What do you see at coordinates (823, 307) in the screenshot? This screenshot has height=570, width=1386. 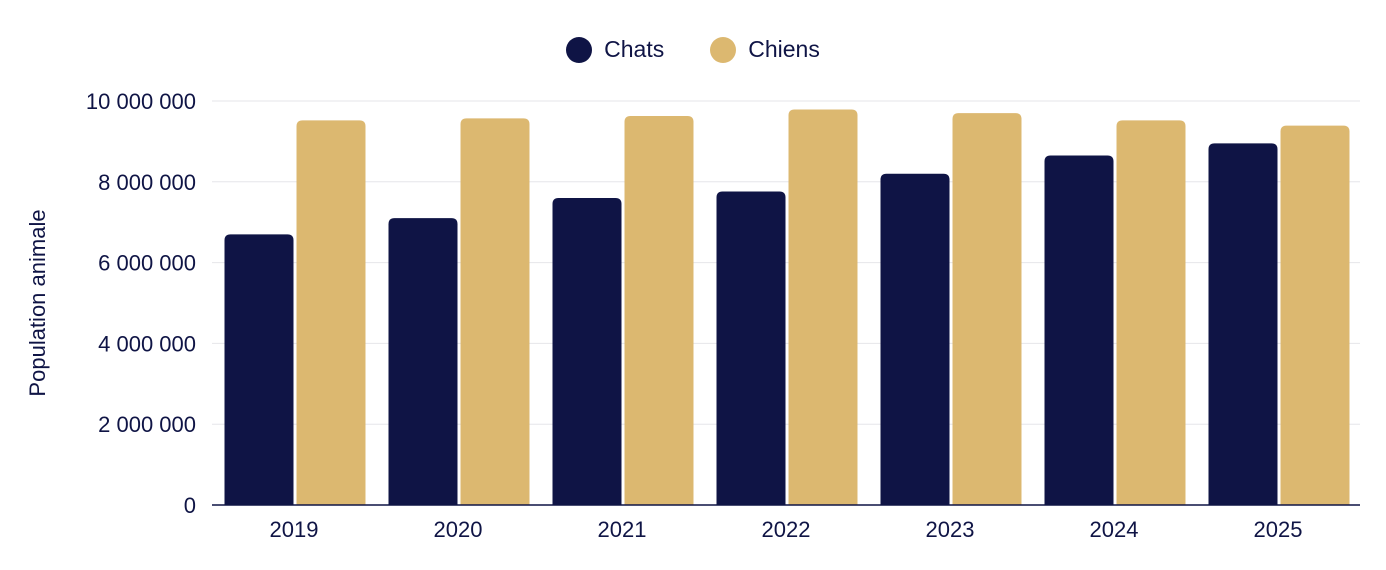 I see `bar-chiens-2022` at bounding box center [823, 307].